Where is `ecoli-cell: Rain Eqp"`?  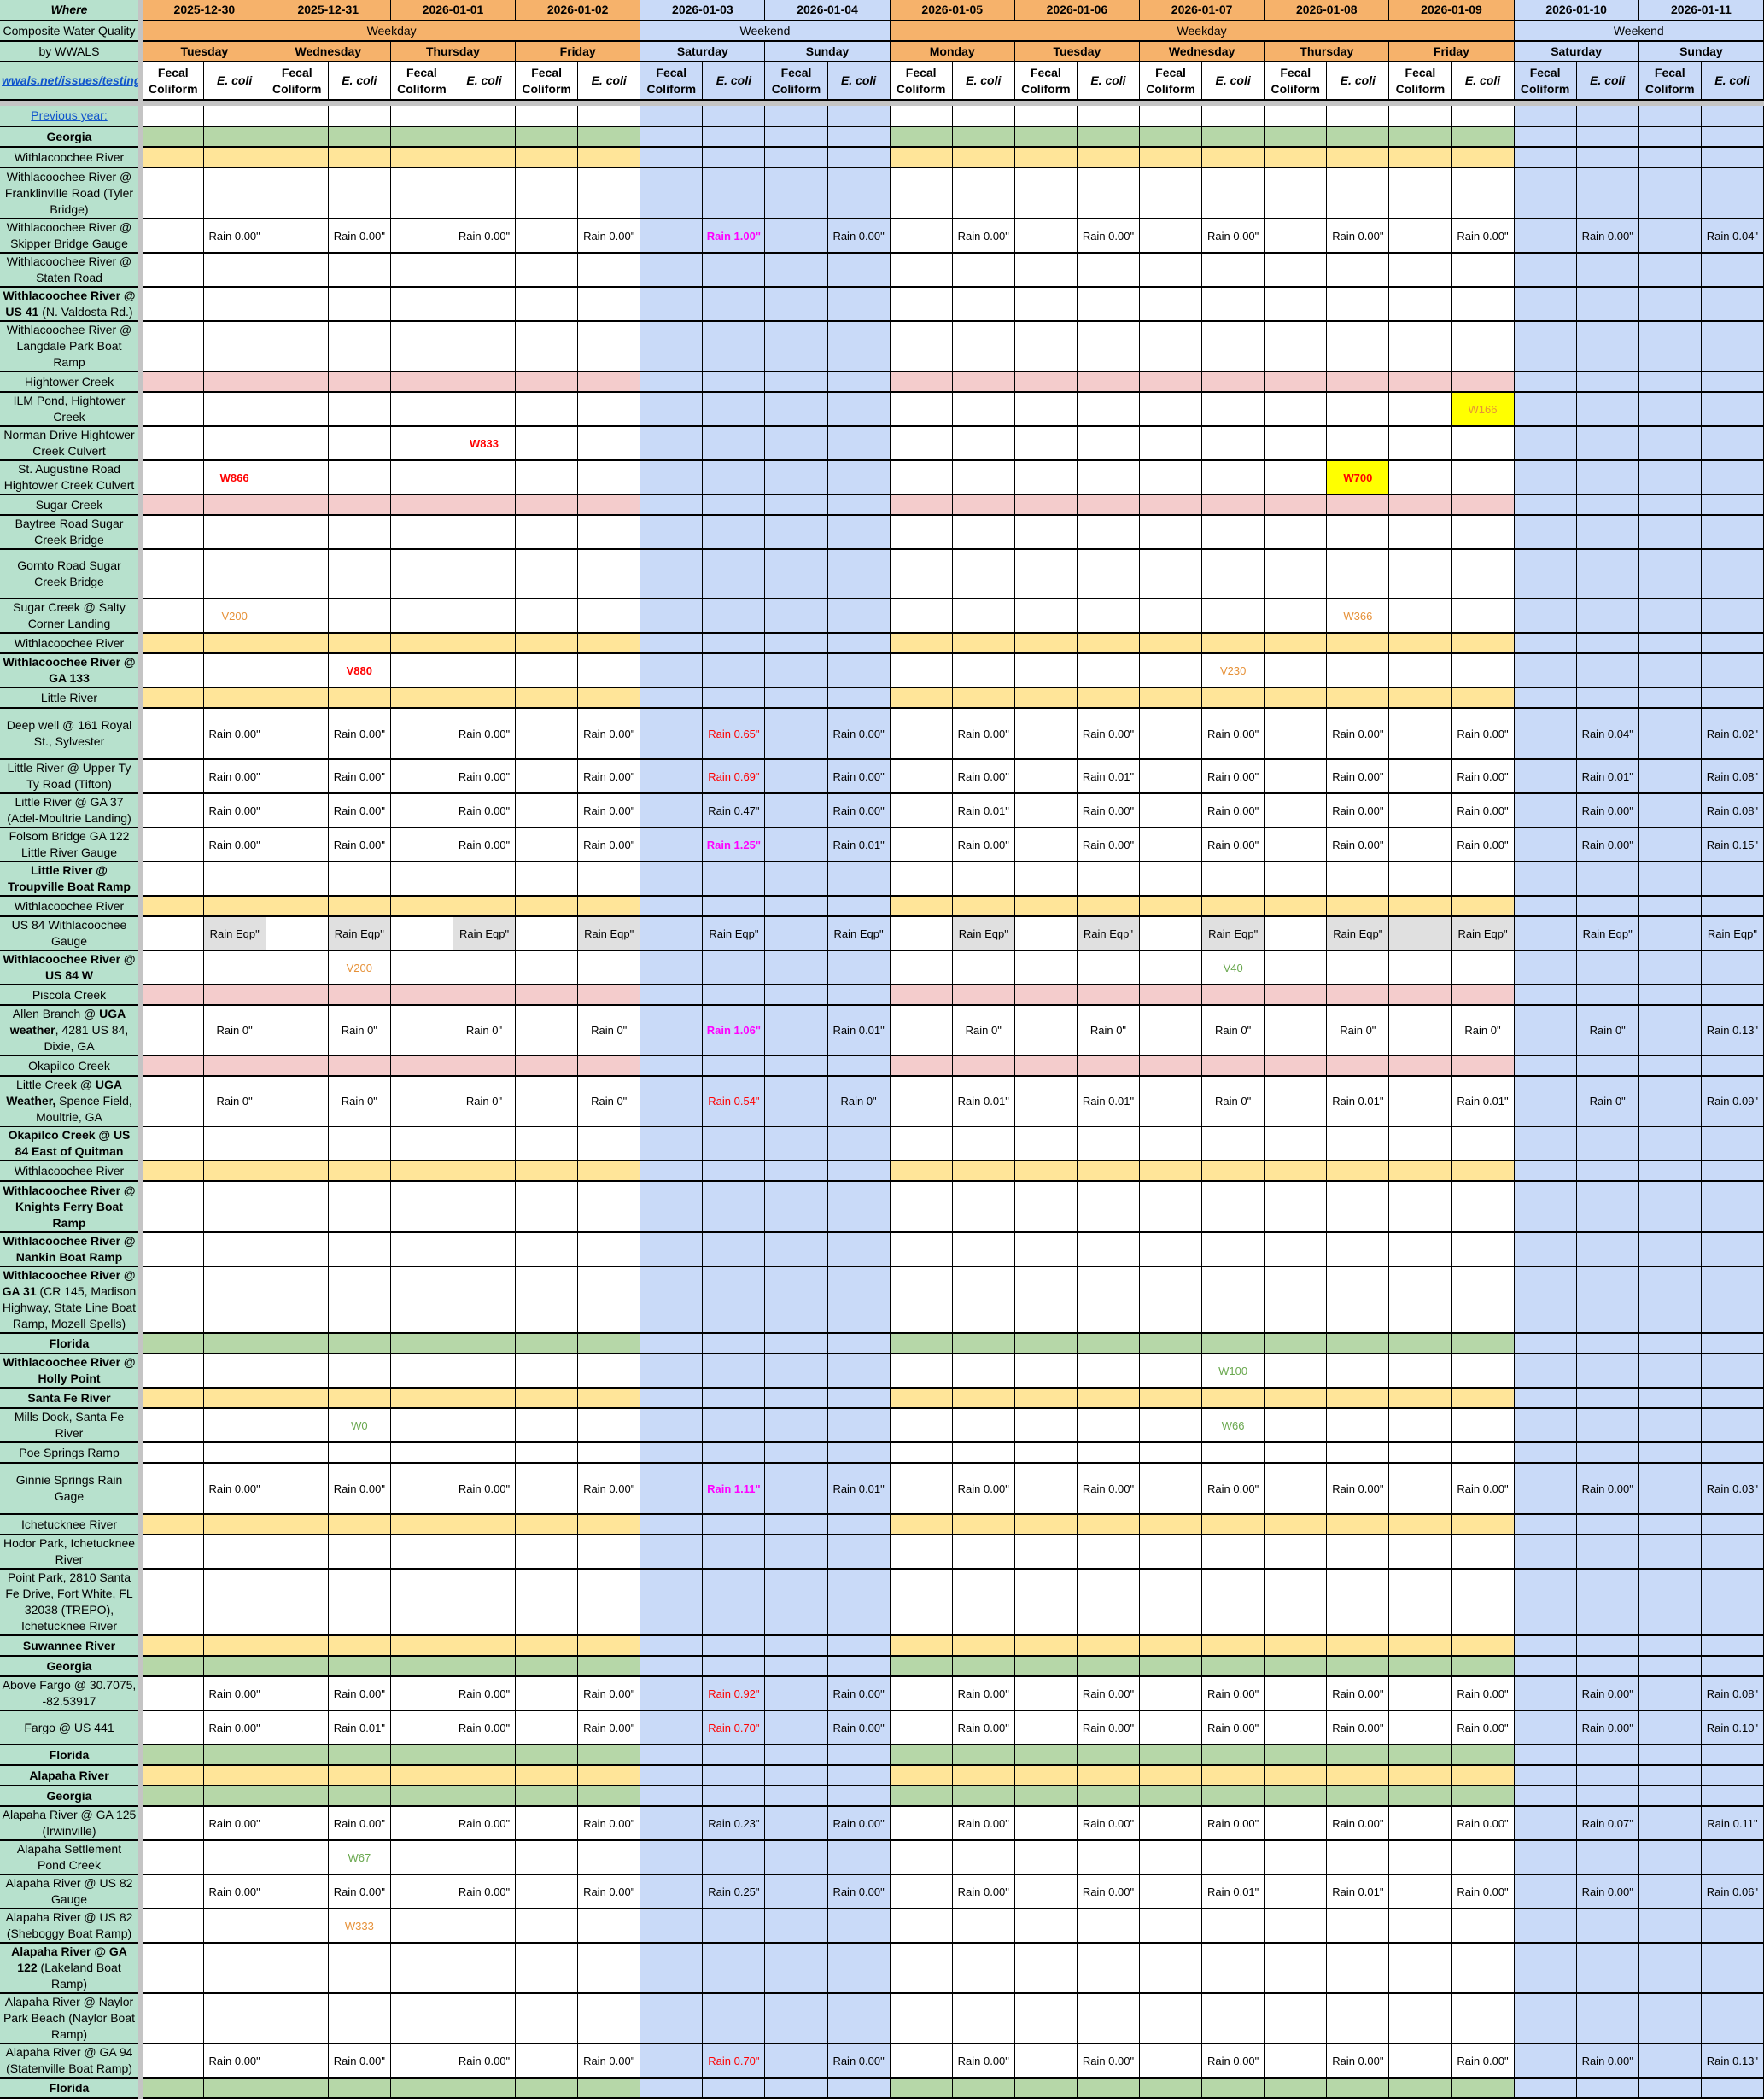 ecoli-cell: Rain Eqp" is located at coordinates (1607, 933).